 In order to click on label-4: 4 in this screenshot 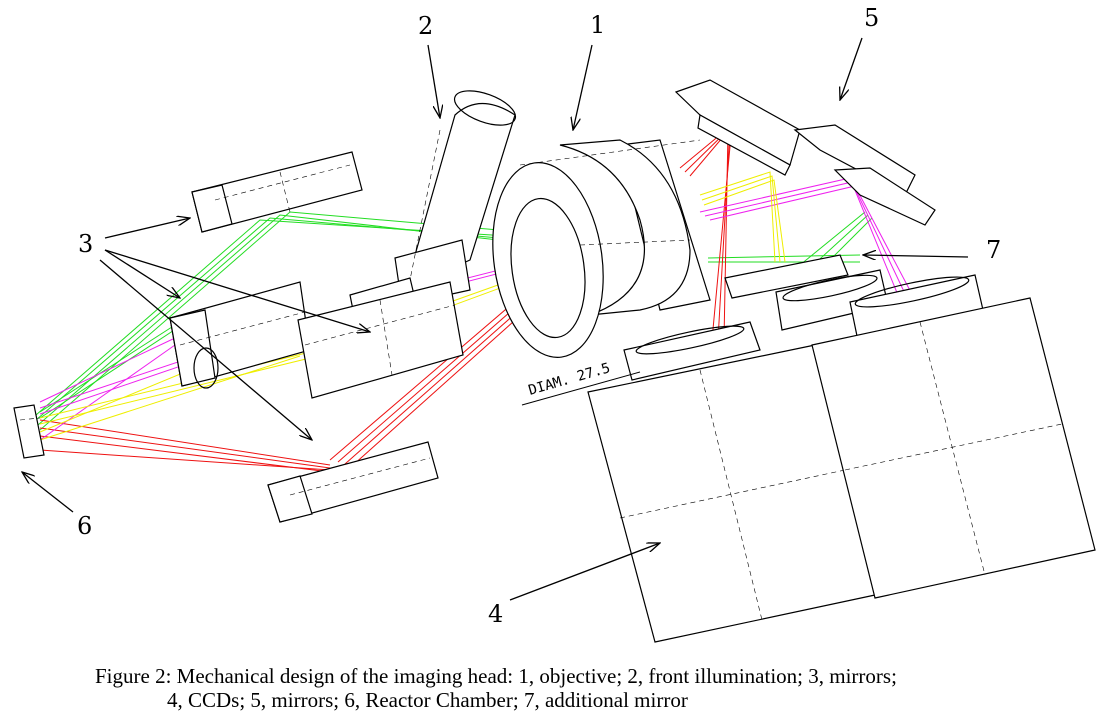, I will do `click(495, 614)`.